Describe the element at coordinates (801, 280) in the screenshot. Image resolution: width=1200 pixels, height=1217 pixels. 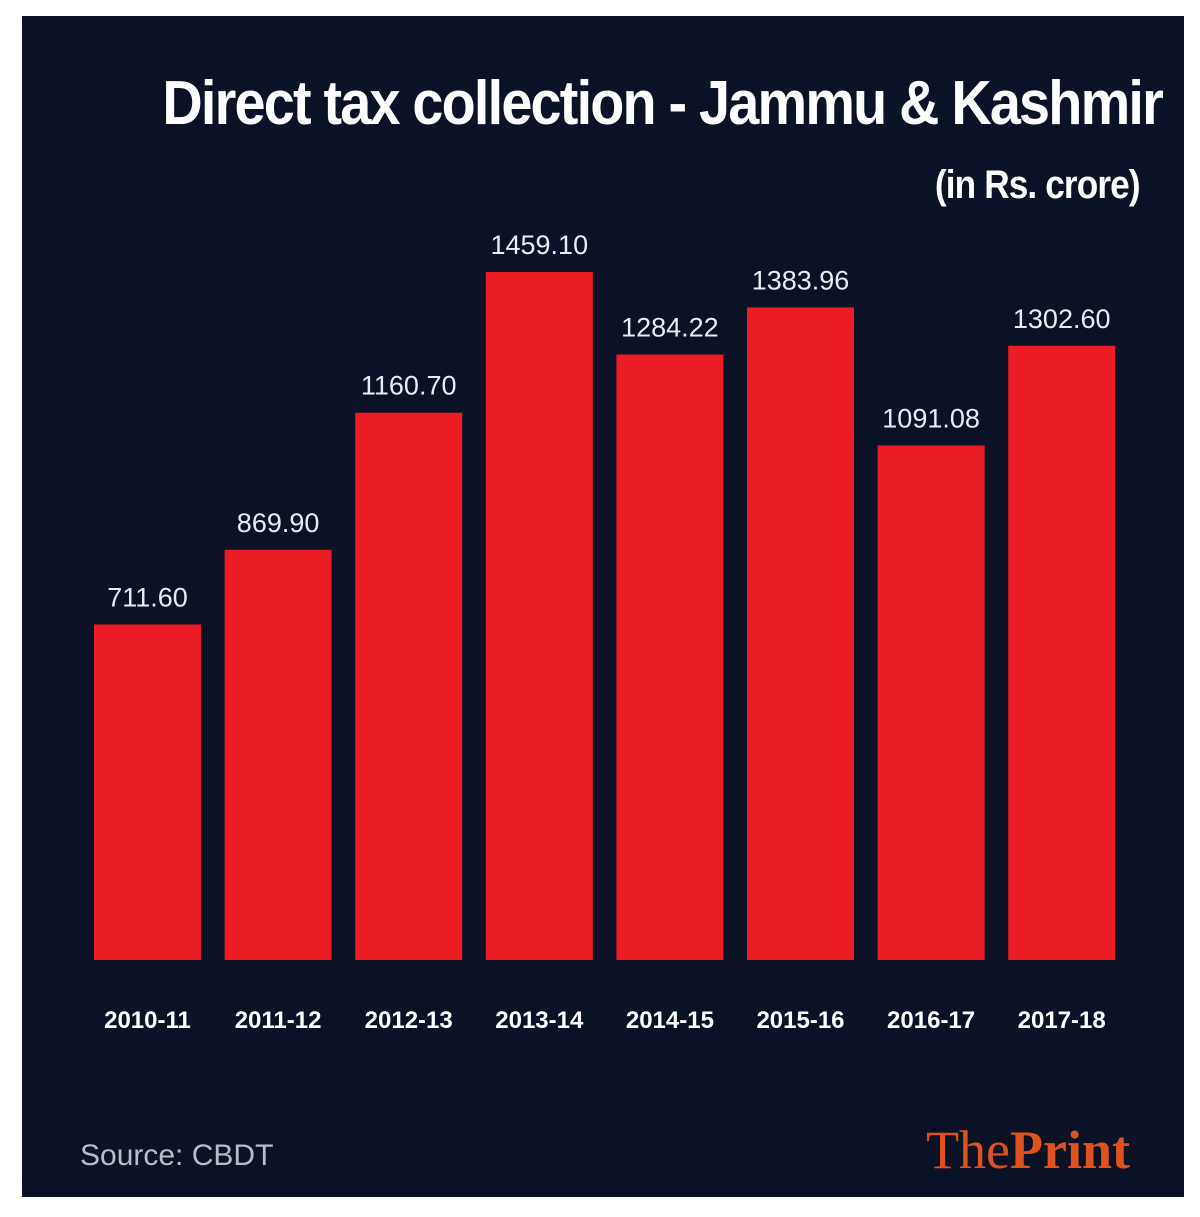
I see `data-label: 1383.96` at that location.